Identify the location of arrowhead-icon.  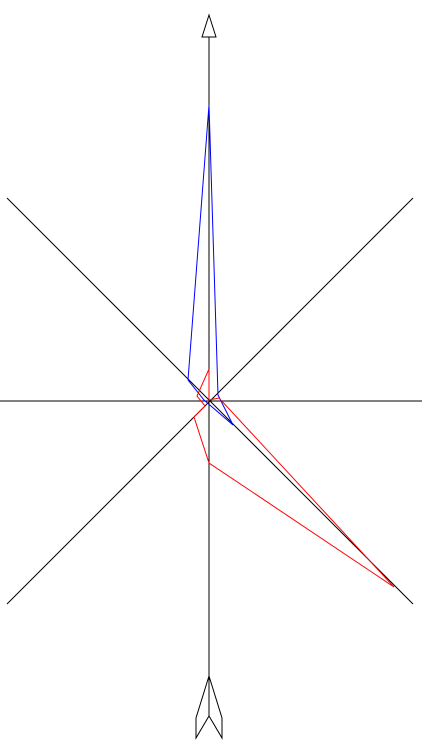
(209, 25).